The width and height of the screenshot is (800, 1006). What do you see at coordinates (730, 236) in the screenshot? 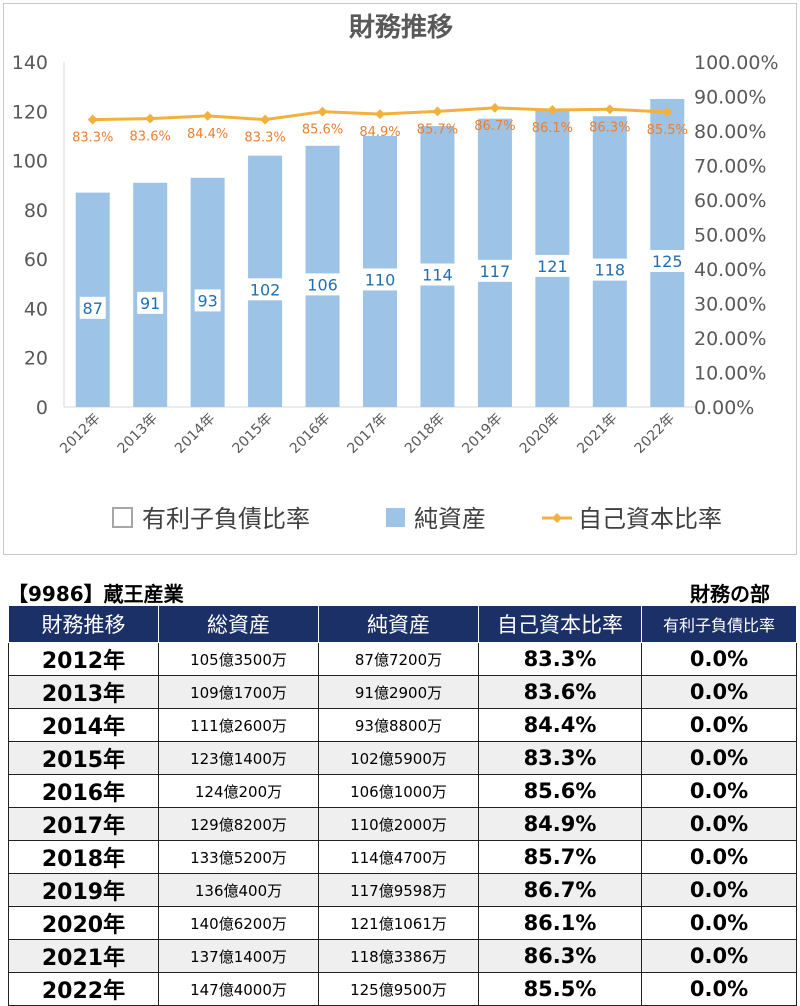
I see `y-right-tick-label: 50.00%` at bounding box center [730, 236].